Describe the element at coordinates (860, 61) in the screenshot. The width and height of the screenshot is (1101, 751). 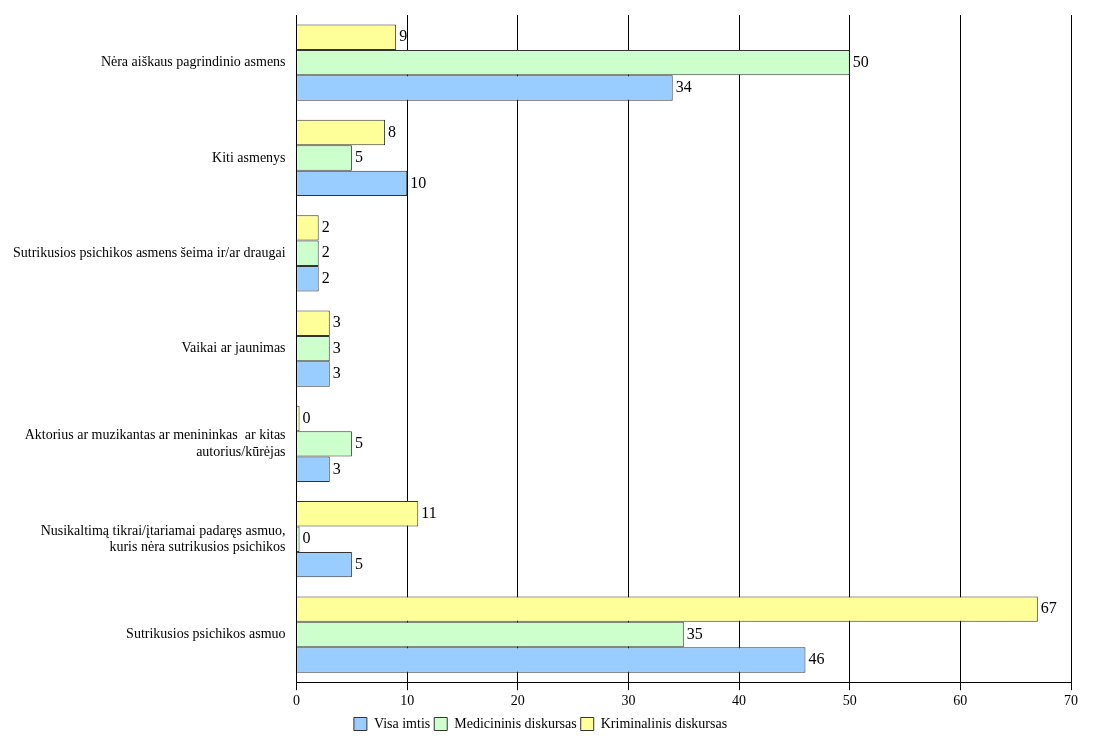
I see `data-label: 50` at that location.